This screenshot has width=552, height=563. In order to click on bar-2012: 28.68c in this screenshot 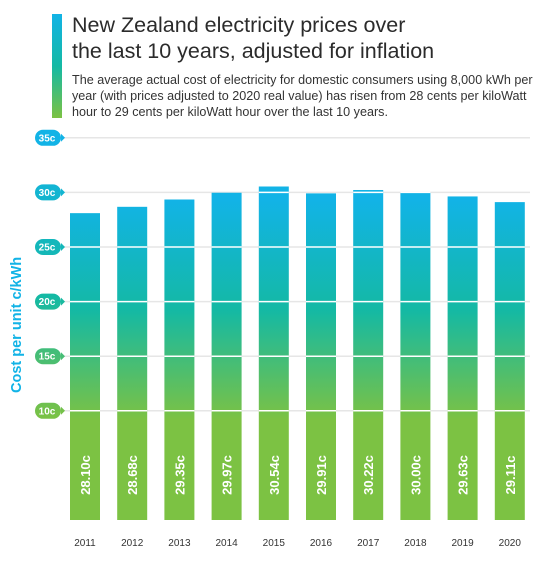, I will do `click(132, 363)`.